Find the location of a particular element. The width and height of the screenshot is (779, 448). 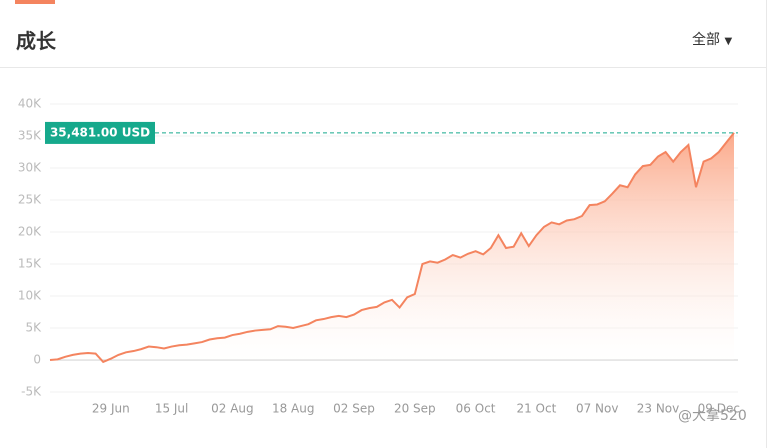

x-tick-label: 02 Sep is located at coordinates (354, 409).